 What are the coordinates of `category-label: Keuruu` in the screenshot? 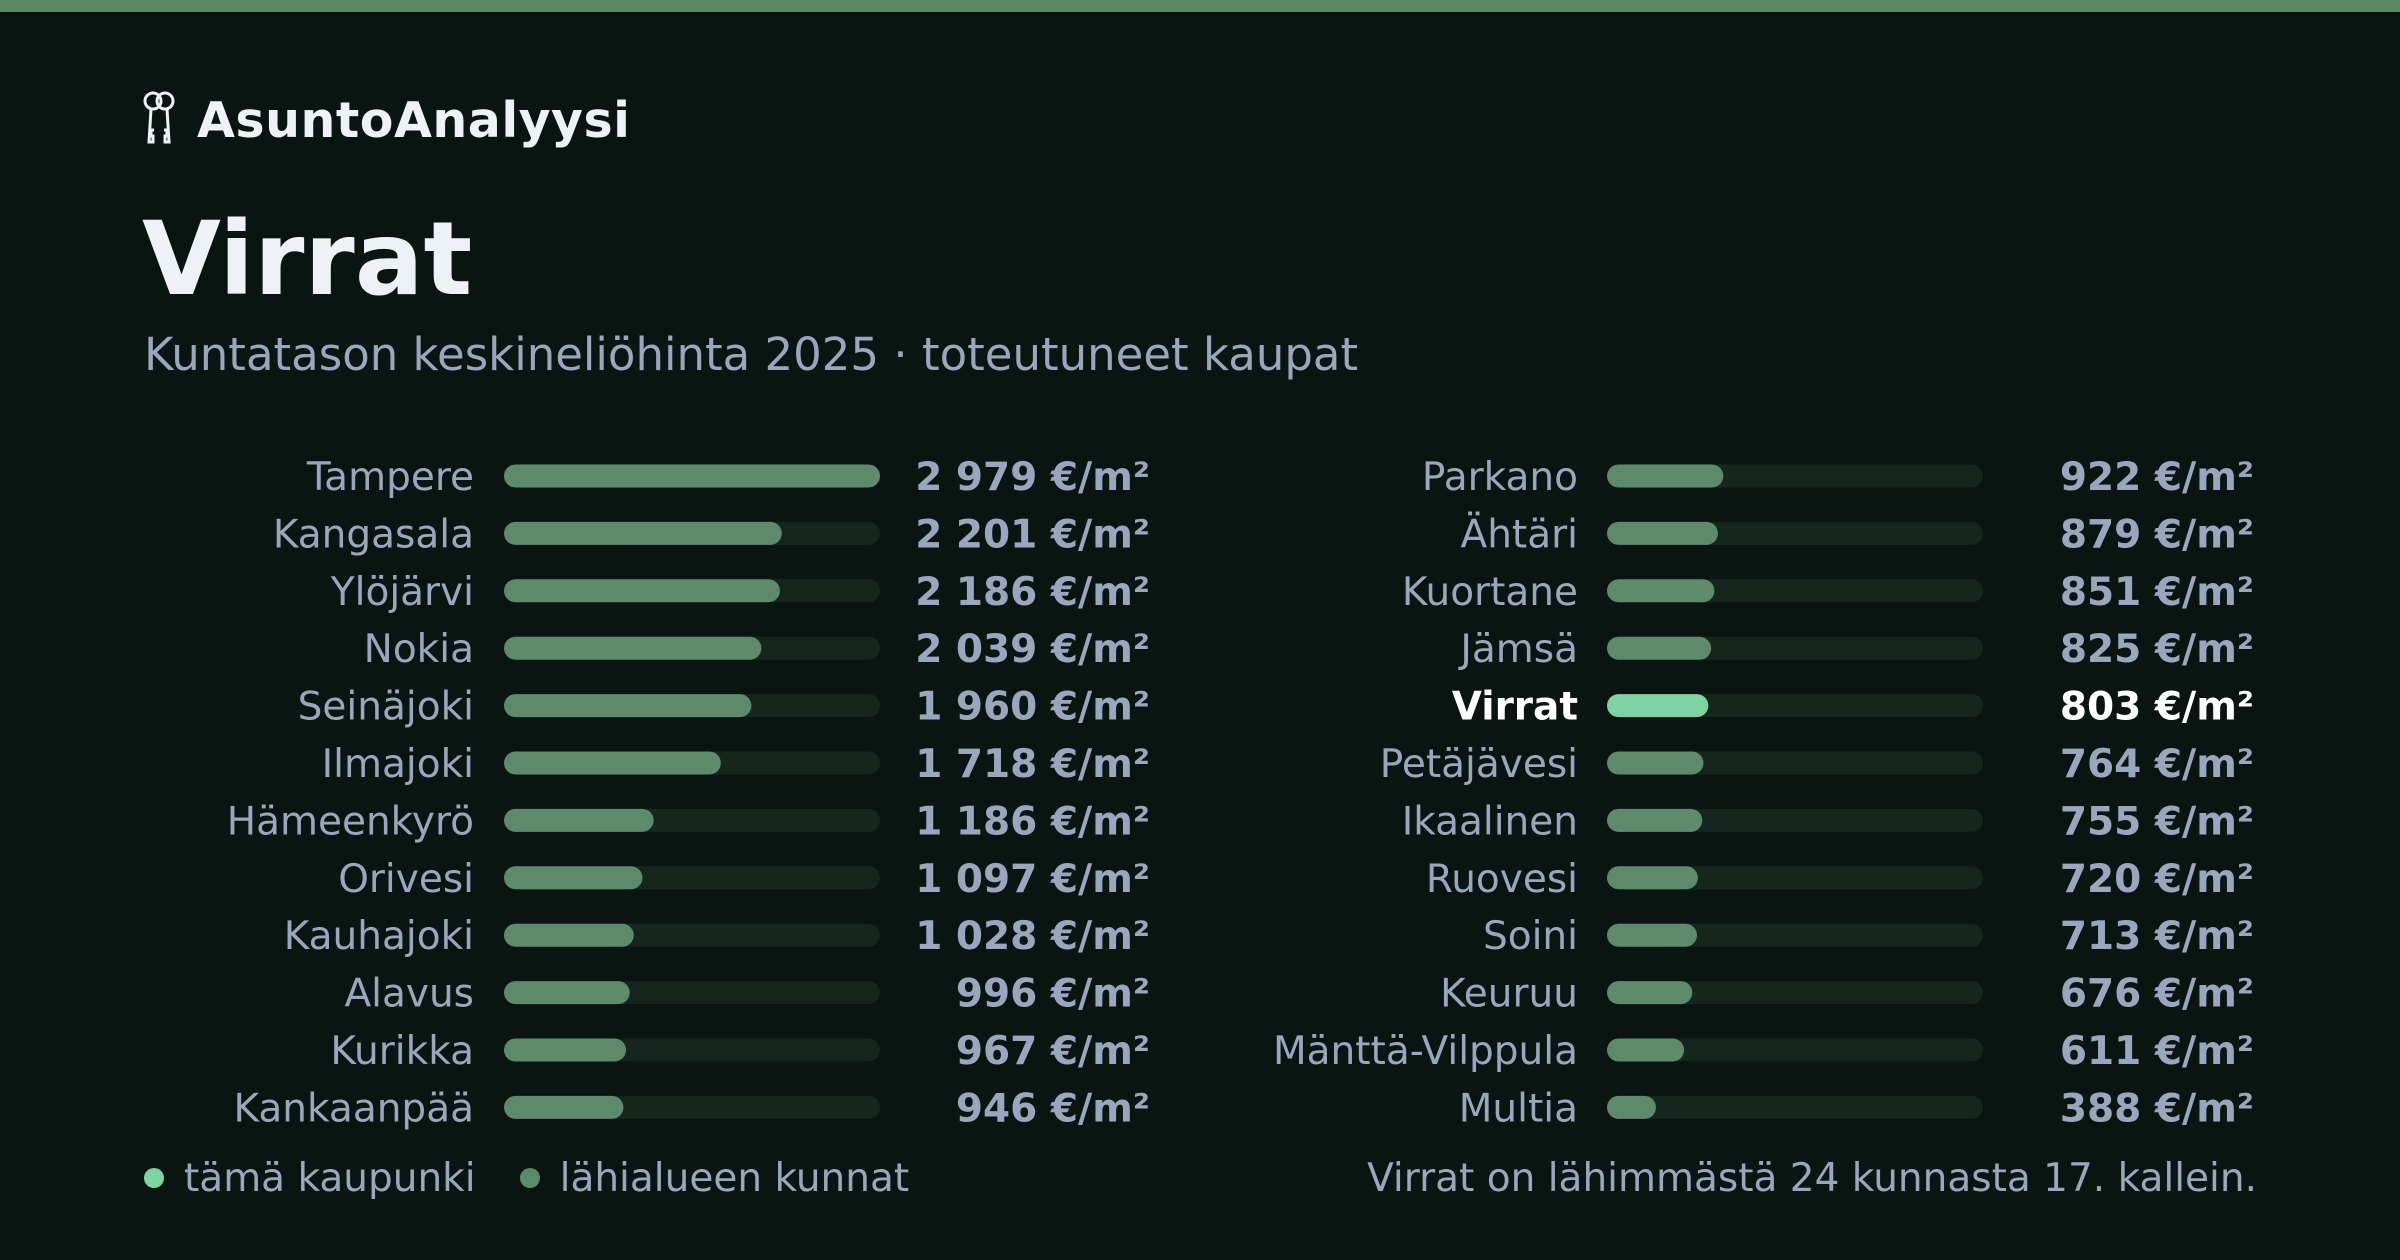 It's located at (1509, 994).